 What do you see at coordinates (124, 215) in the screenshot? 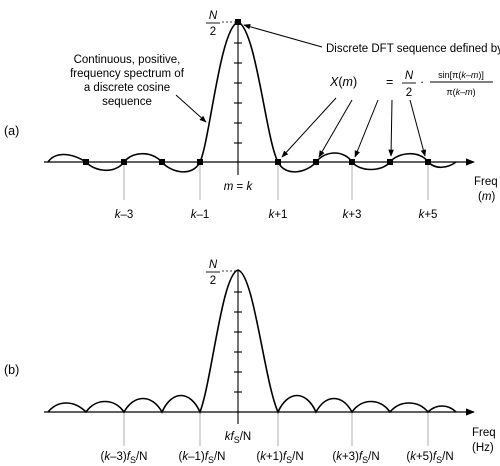
I see `panel-a-tick-k-3: k–3` at bounding box center [124, 215].